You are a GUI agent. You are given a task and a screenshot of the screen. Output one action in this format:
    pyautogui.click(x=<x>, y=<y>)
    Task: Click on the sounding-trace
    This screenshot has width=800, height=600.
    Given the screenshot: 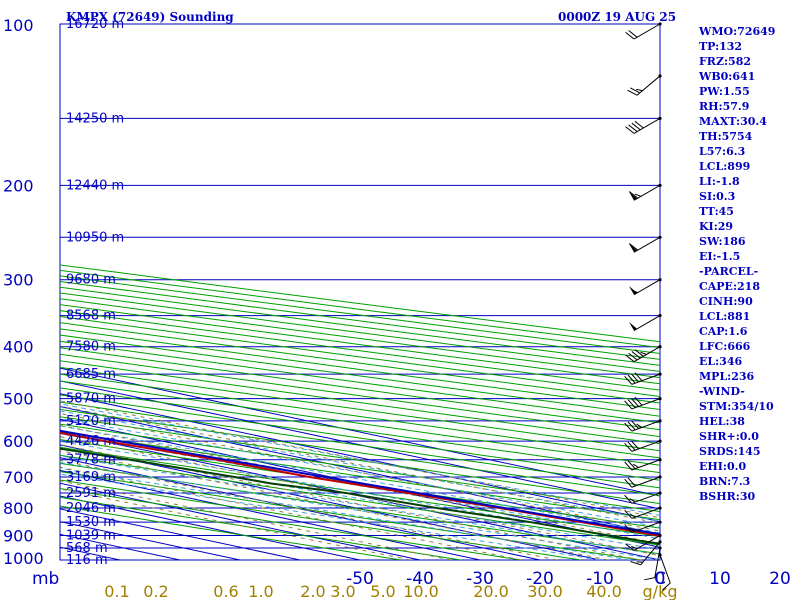 What is the action you would take?
    pyautogui.click(x=360, y=496)
    